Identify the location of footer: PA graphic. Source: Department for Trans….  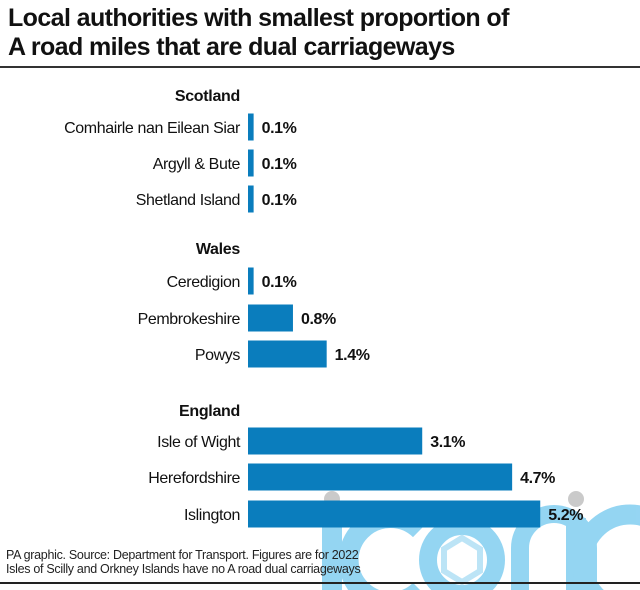
(183, 562).